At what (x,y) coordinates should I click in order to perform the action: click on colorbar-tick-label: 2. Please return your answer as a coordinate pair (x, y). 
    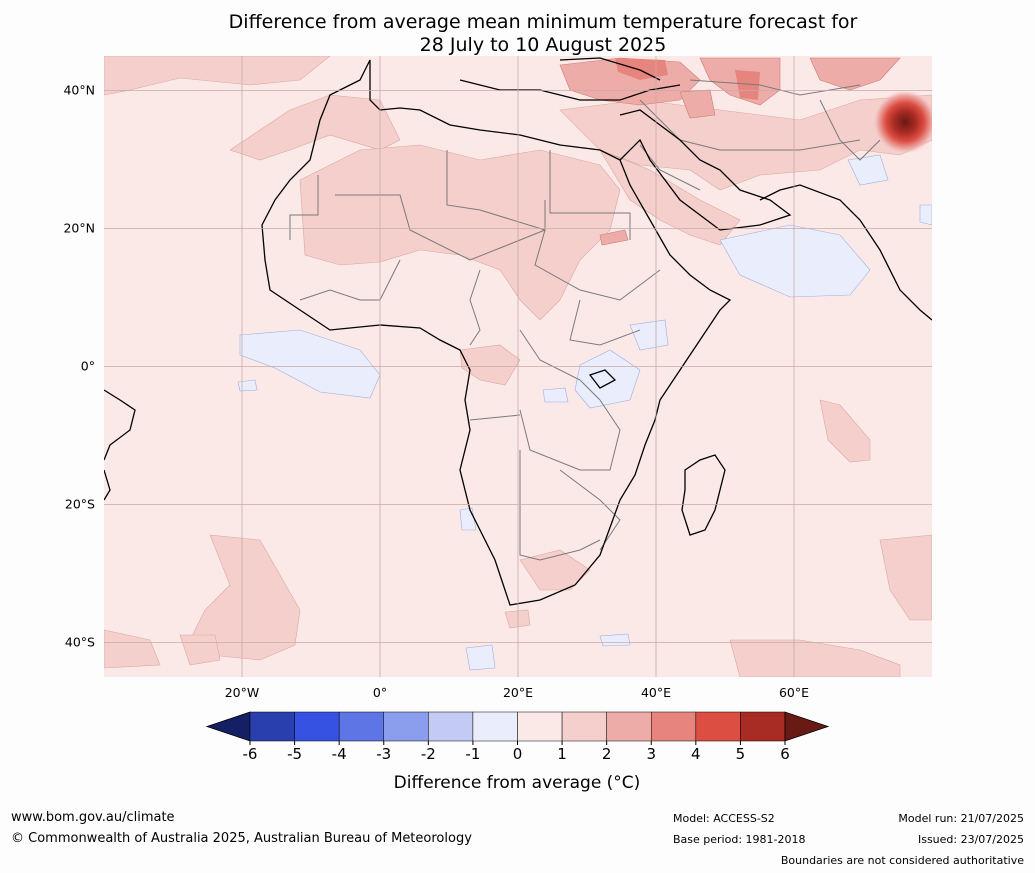
    Looking at the image, I should click on (607, 754).